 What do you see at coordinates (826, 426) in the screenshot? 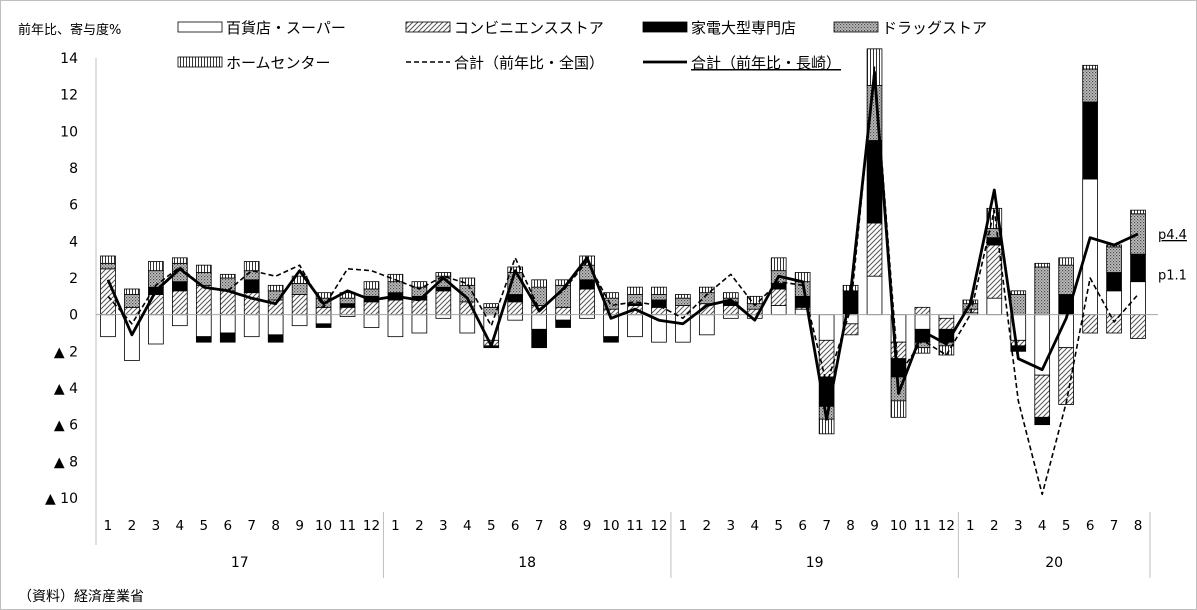
I see `bar-segment-s4-m30` at bounding box center [826, 426].